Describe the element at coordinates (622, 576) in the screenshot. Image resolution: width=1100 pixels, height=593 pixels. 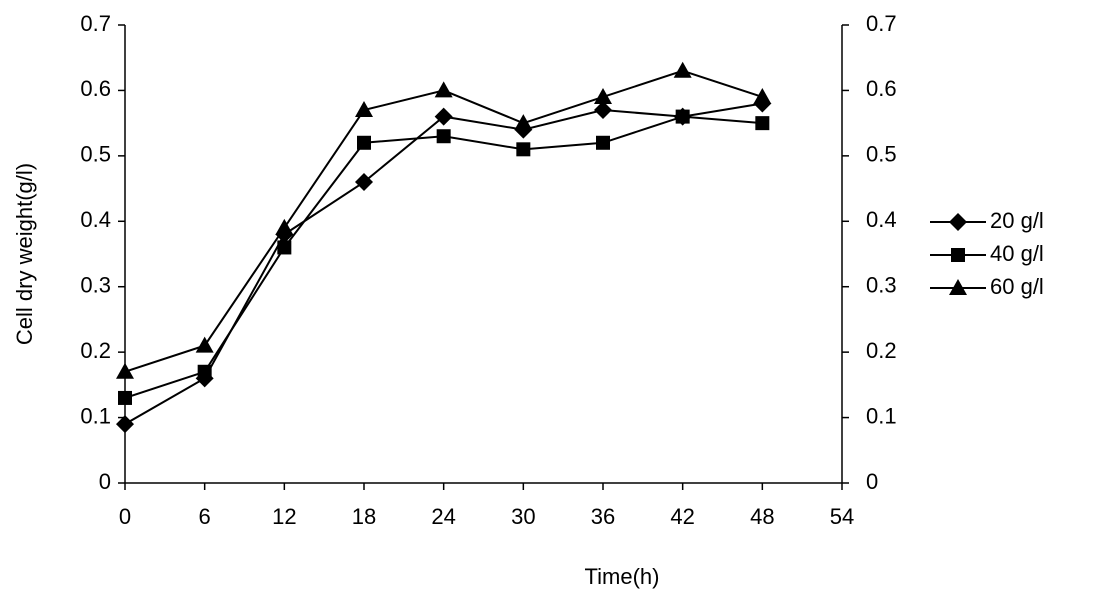
I see `x-axis-title: Time(h)` at that location.